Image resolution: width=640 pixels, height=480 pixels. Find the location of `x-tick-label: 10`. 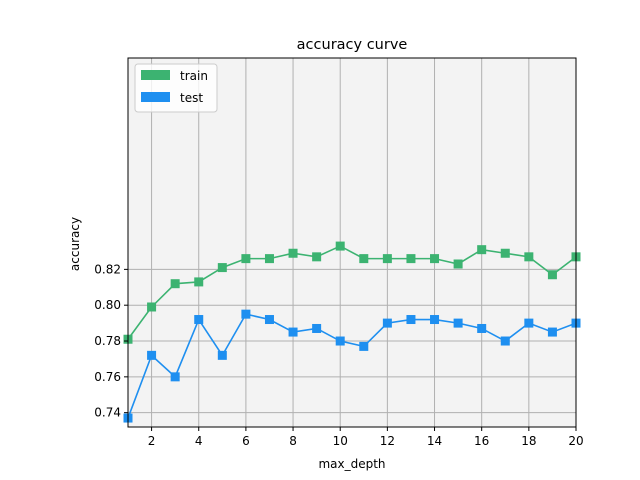

x-tick-label: 10 is located at coordinates (340, 441).